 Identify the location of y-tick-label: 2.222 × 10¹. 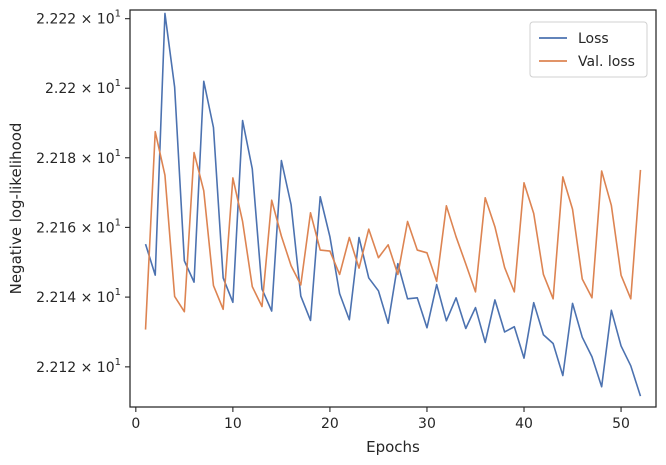
(78, 18).